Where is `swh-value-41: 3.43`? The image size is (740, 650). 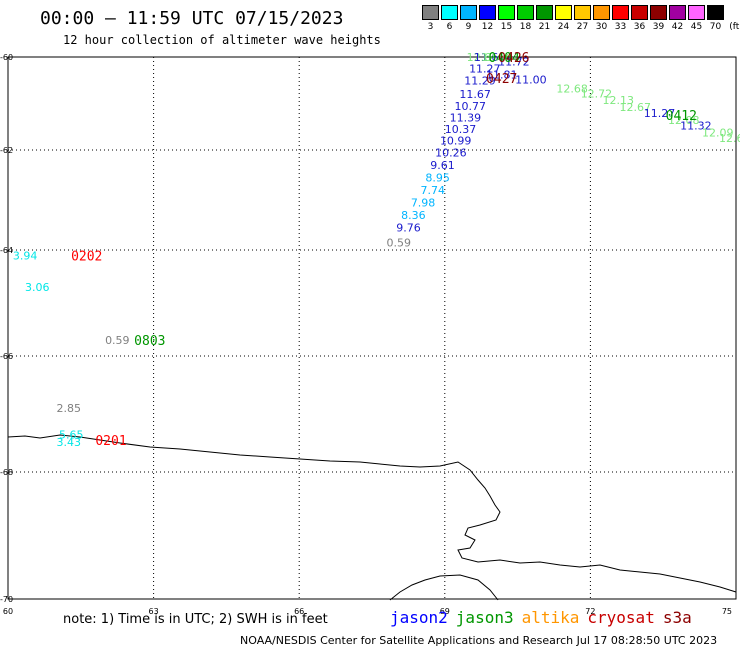
swh-value-41: 3.43 is located at coordinates (69, 442).